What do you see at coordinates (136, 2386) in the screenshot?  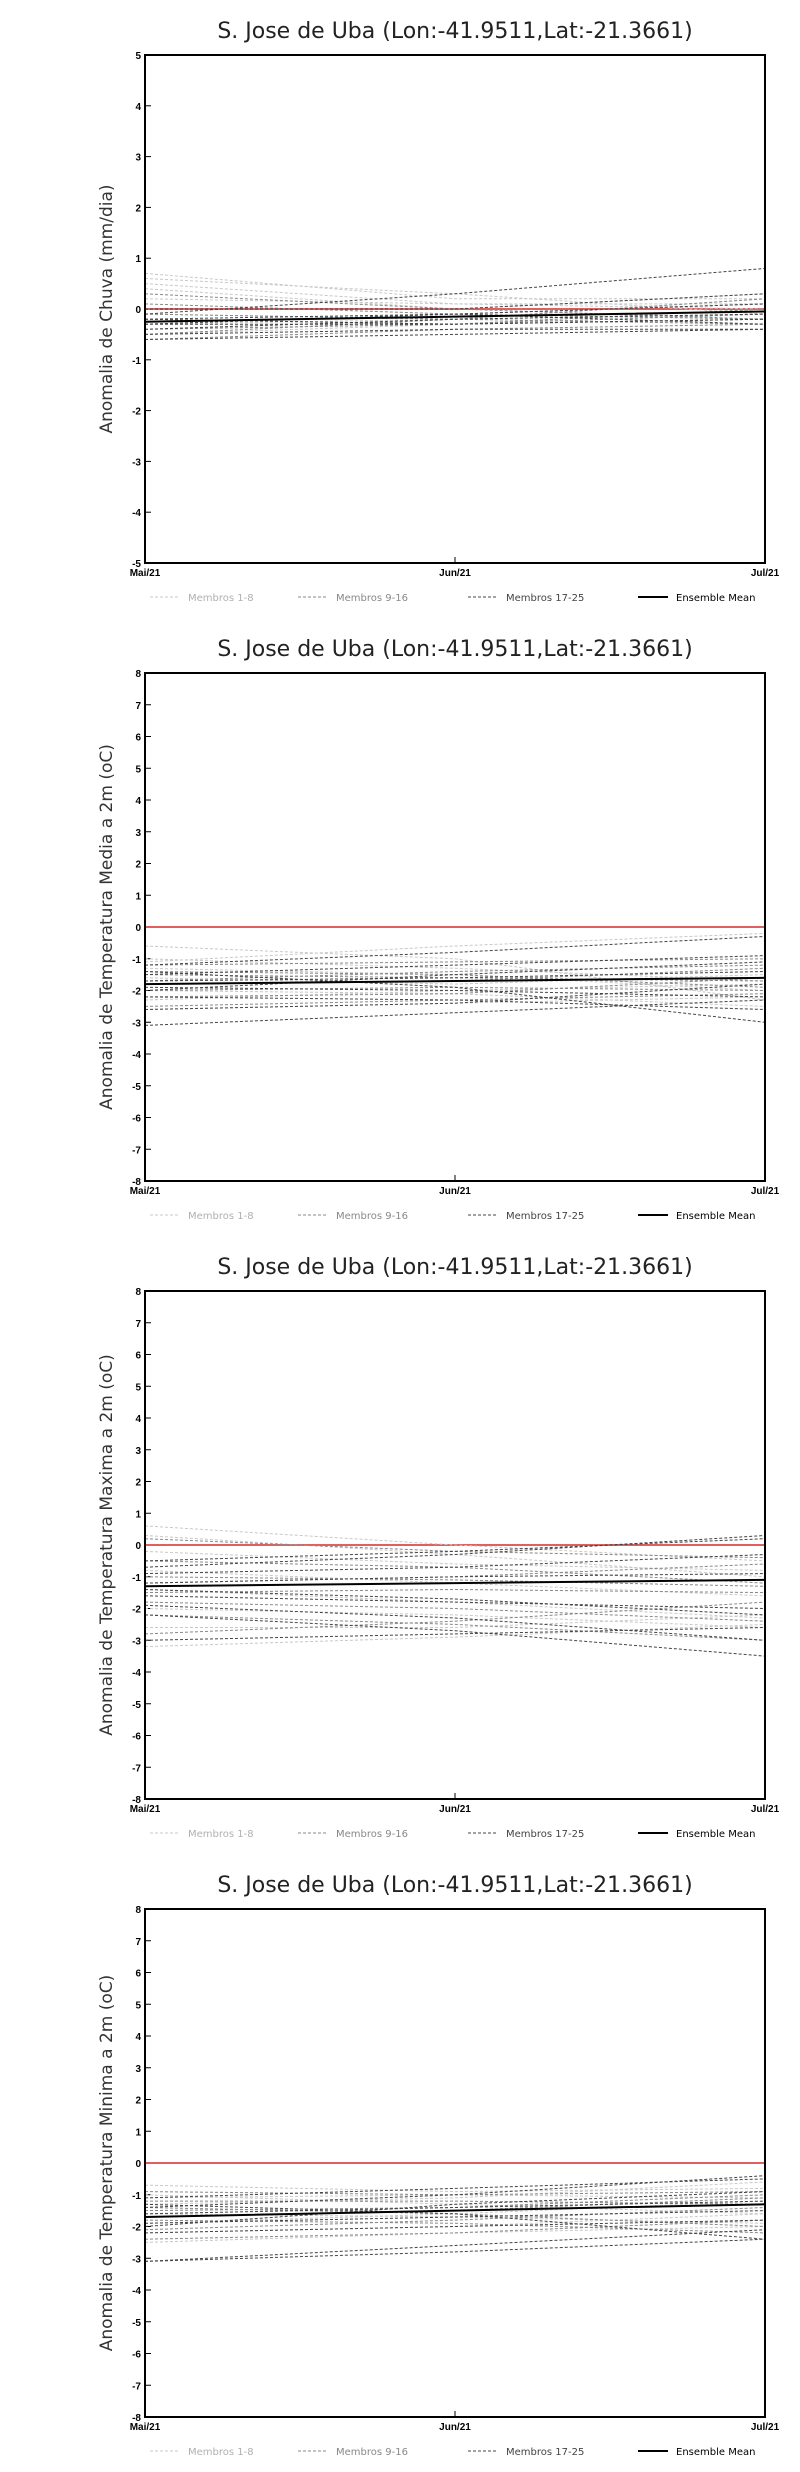 I see `y-tick-label: -7` at bounding box center [136, 2386].